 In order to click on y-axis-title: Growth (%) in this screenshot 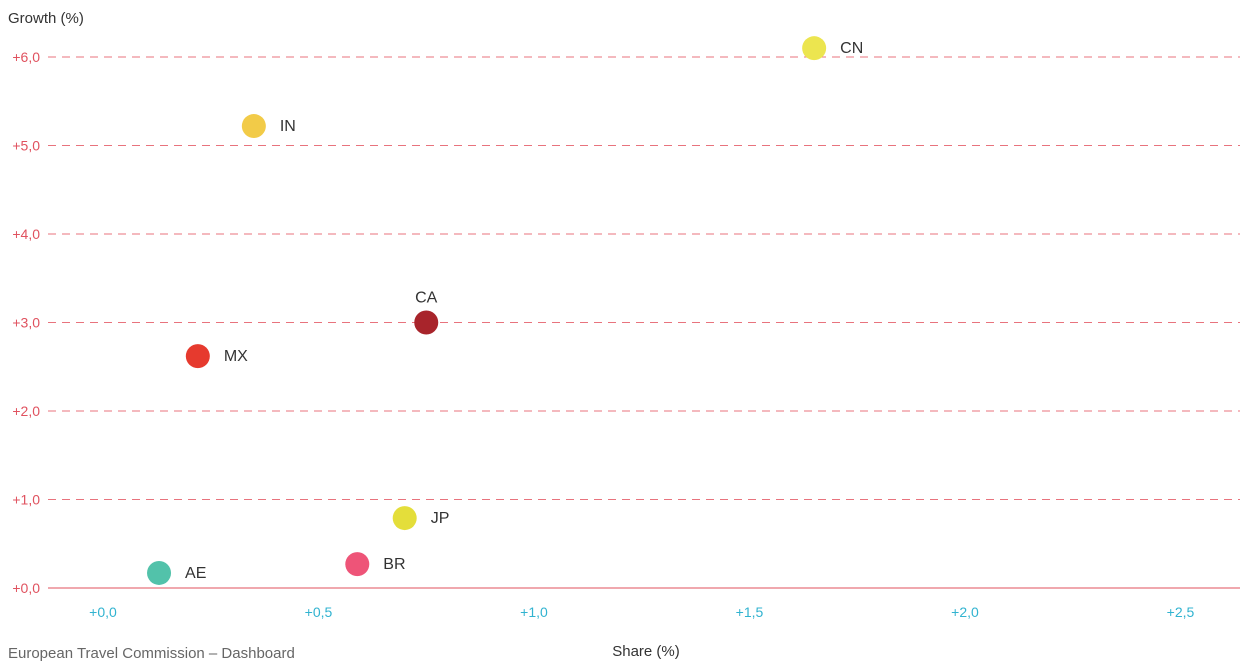, I will do `click(46, 18)`.